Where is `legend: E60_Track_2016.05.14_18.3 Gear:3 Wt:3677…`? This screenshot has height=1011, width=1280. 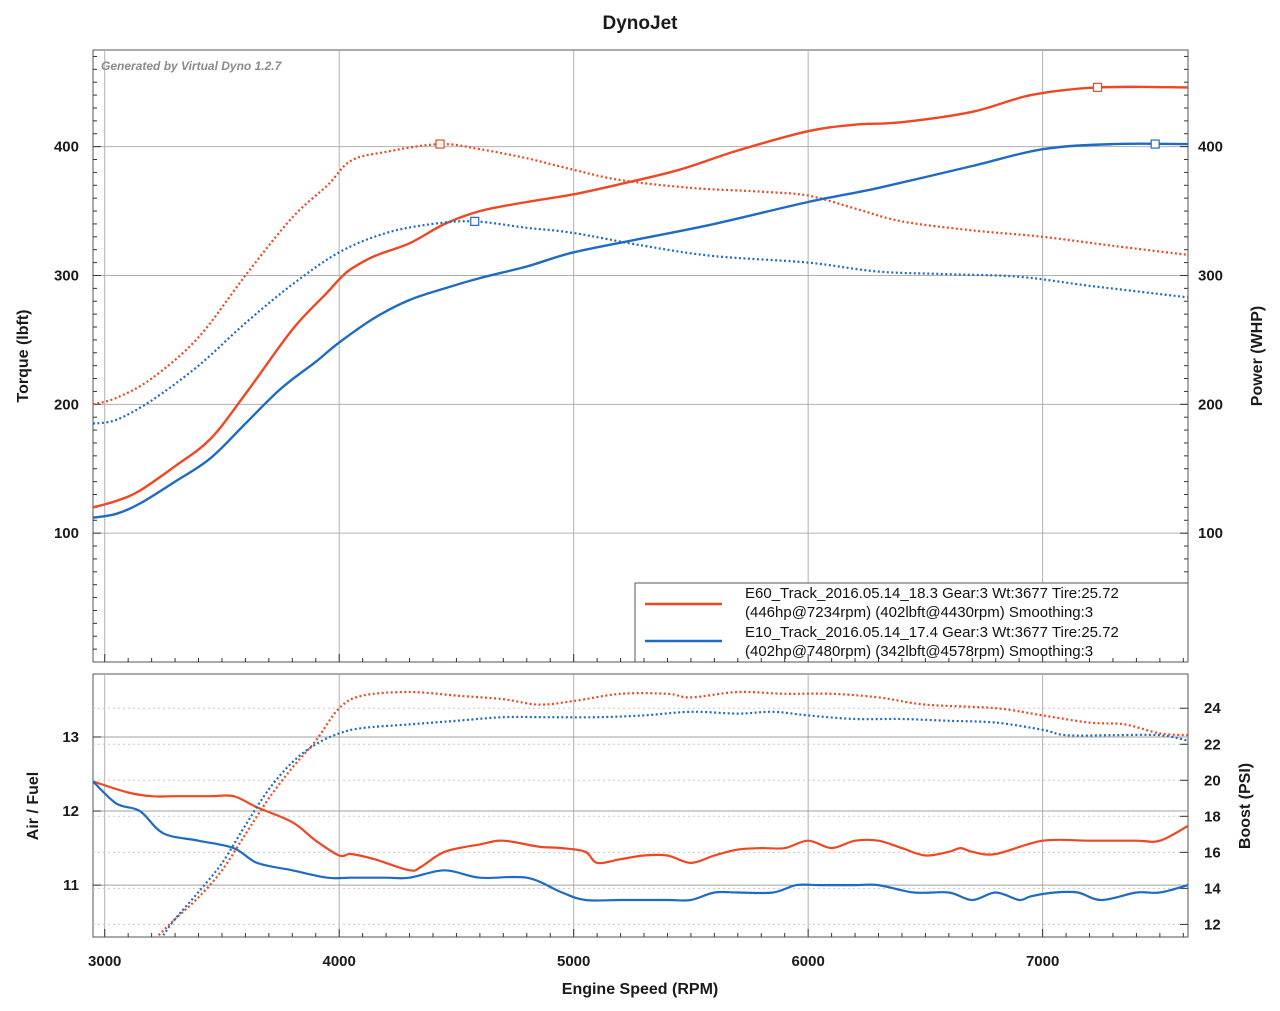
legend: E60_Track_2016.05.14_18.3 Gear:3 Wt:3677… is located at coordinates (911, 622).